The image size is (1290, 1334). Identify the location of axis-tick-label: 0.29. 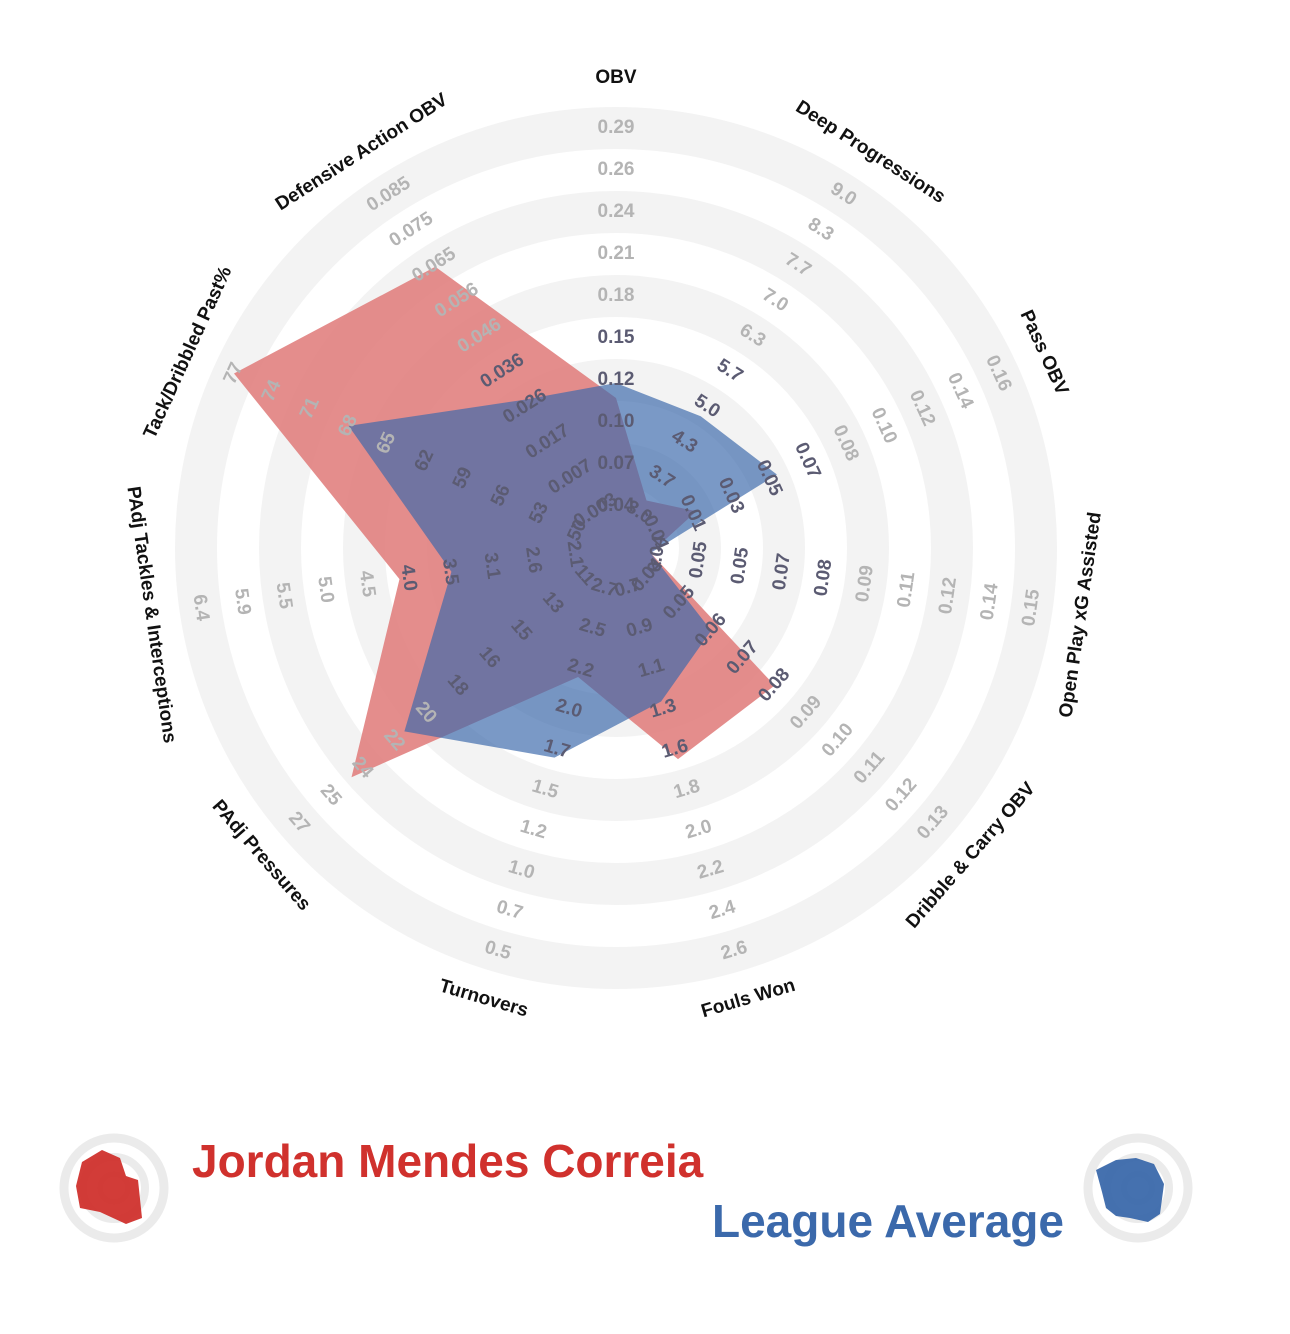
(616, 127).